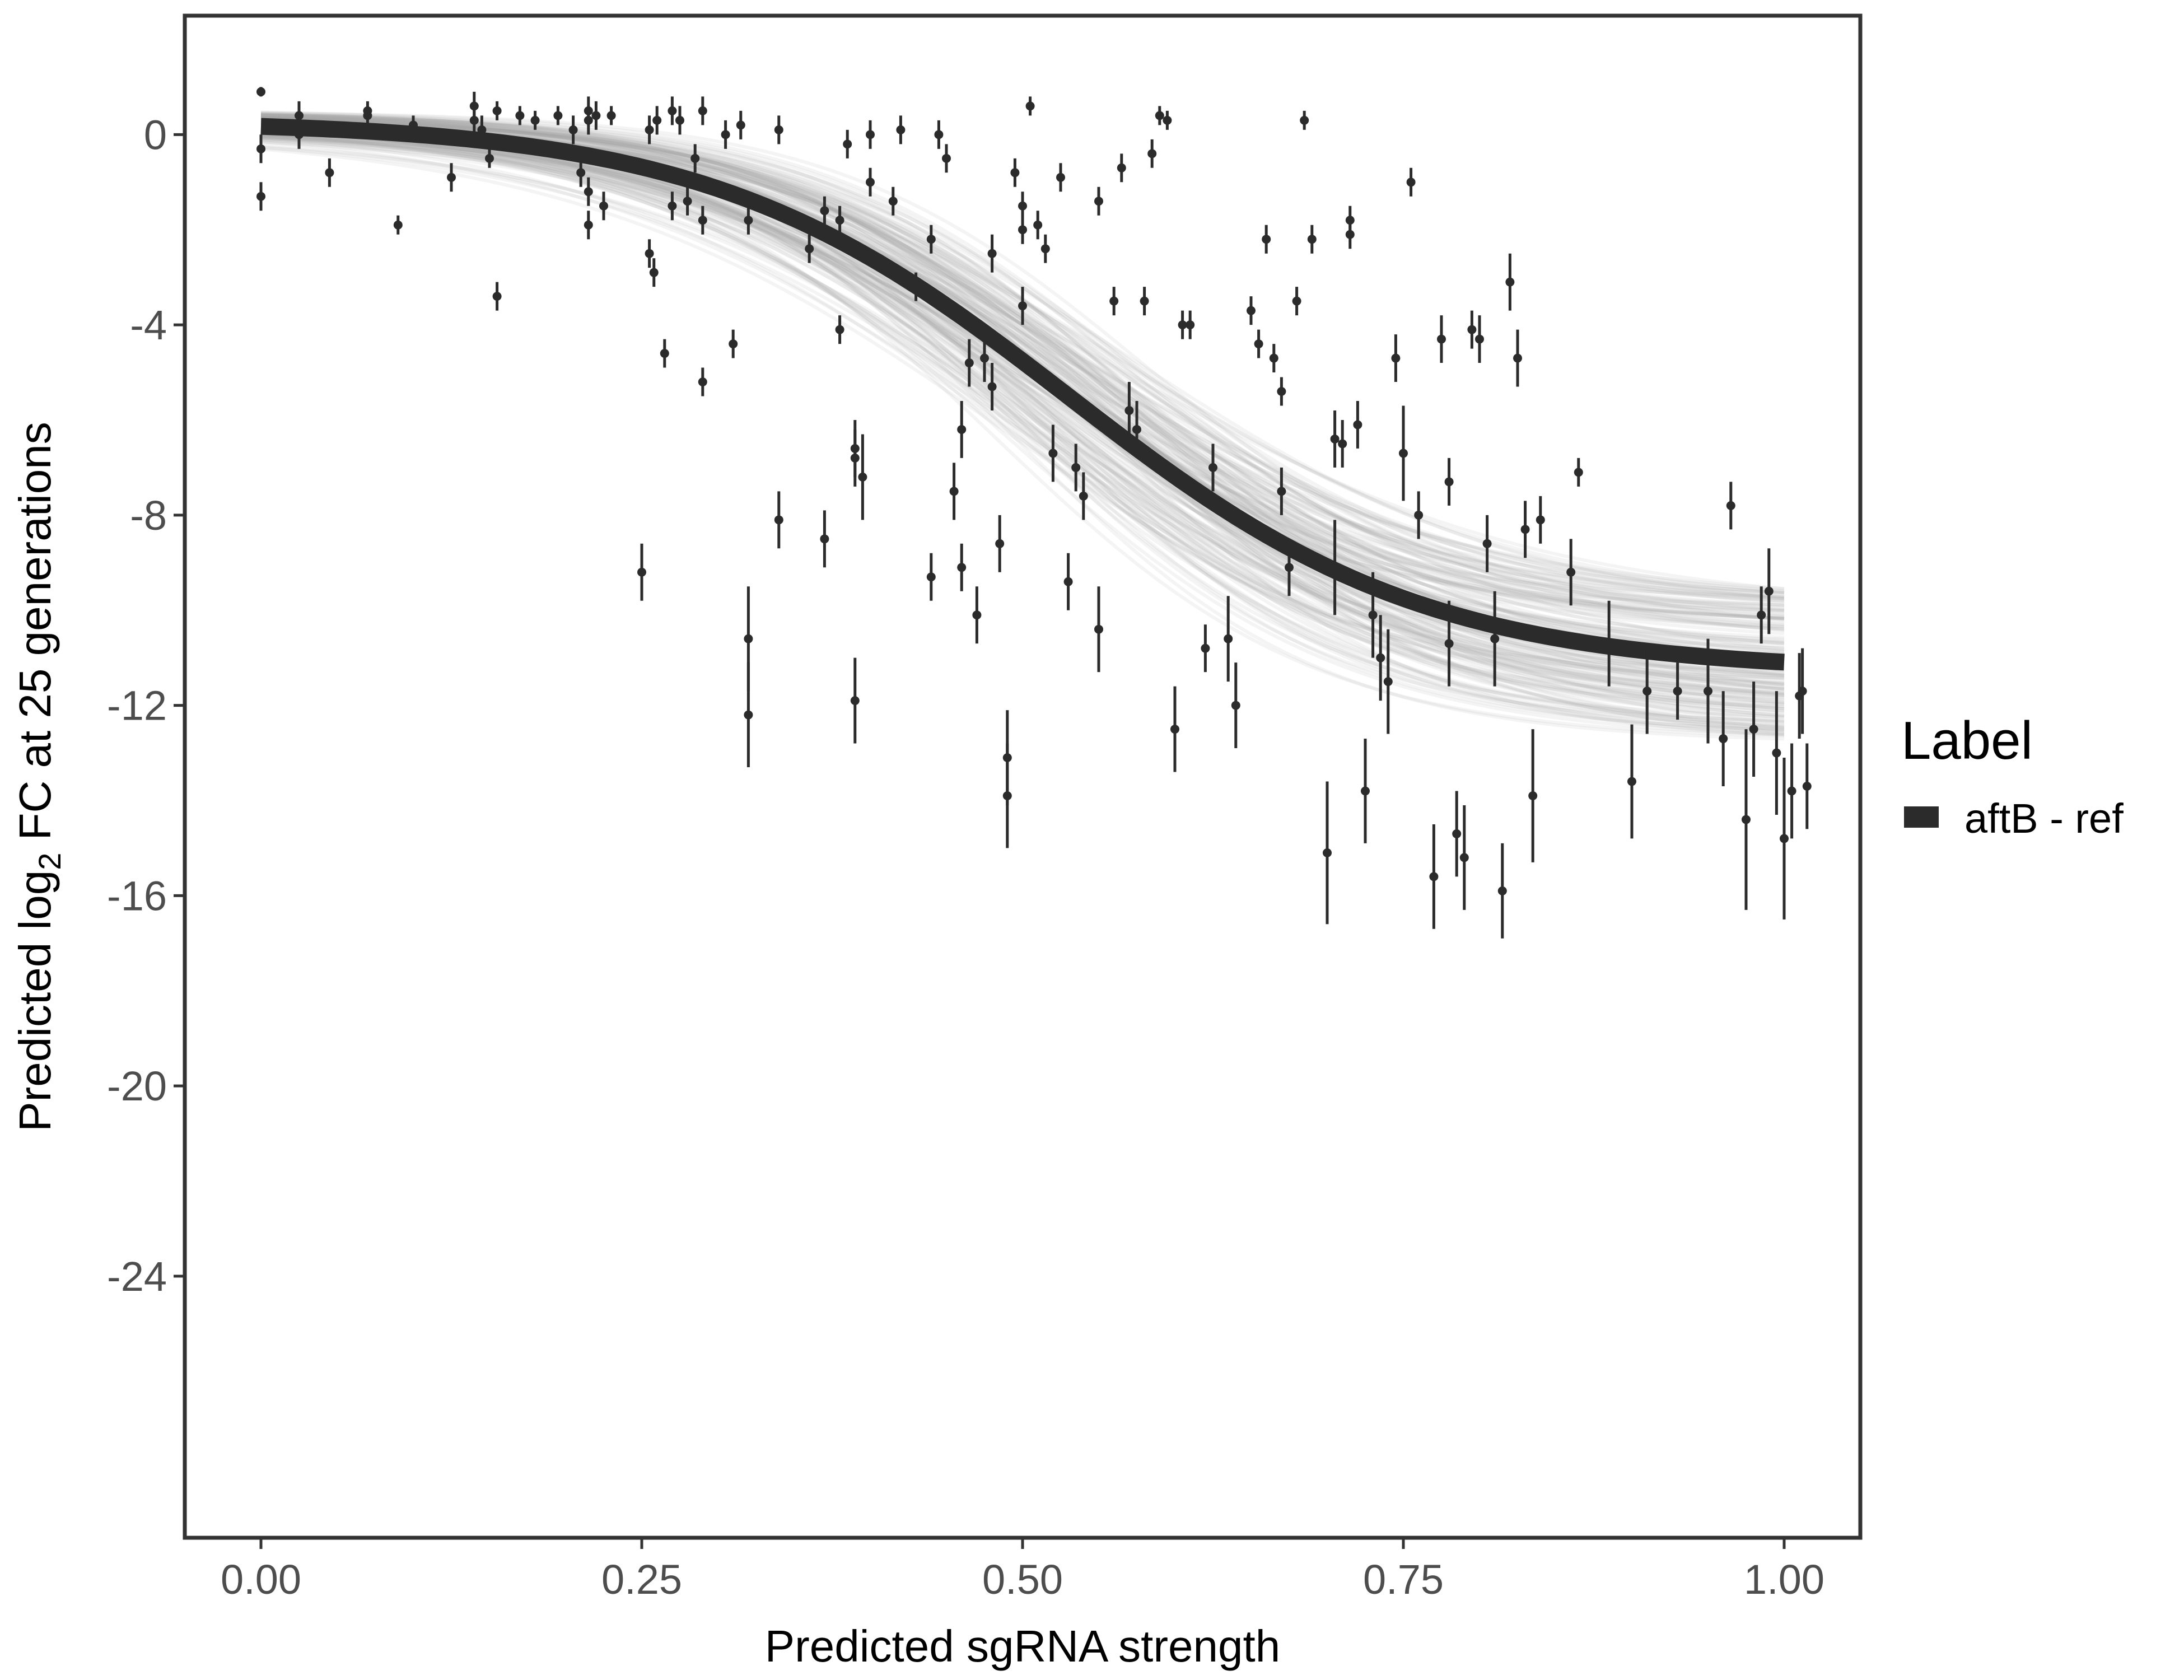 The width and height of the screenshot is (2184, 1680). Describe the element at coordinates (137, 896) in the screenshot. I see `y-tick-label: -16` at that location.